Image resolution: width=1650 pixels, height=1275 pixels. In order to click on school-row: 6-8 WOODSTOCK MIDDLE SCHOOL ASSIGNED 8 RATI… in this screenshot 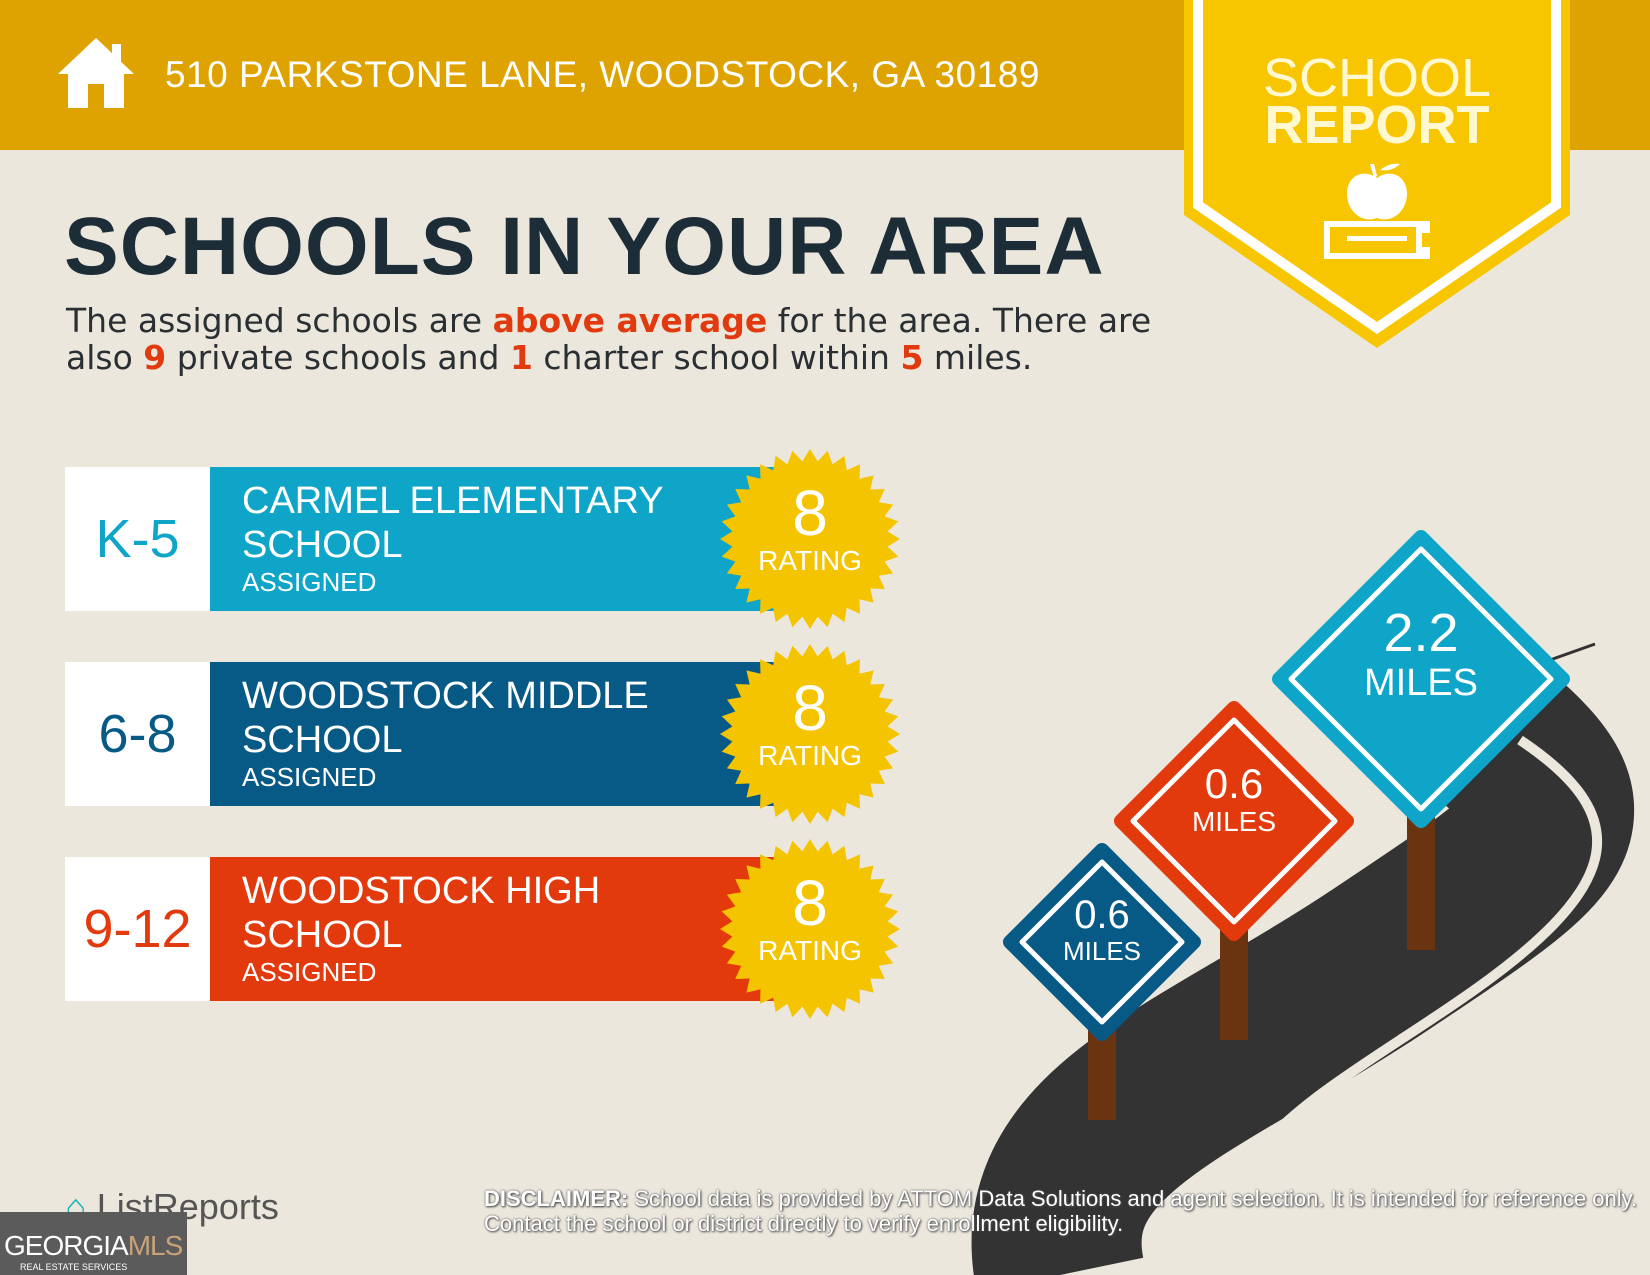, I will do `click(482, 734)`.